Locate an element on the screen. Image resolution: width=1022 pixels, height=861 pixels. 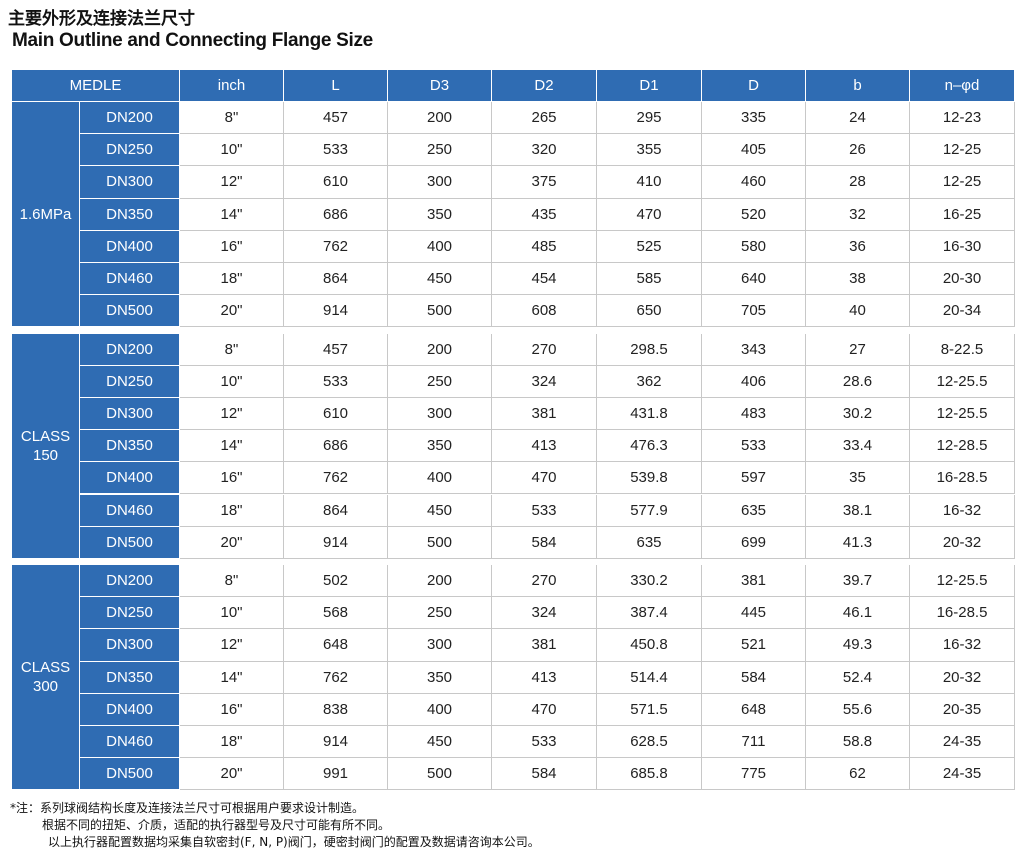
value-cell: 635 is located at coordinates (649, 542).